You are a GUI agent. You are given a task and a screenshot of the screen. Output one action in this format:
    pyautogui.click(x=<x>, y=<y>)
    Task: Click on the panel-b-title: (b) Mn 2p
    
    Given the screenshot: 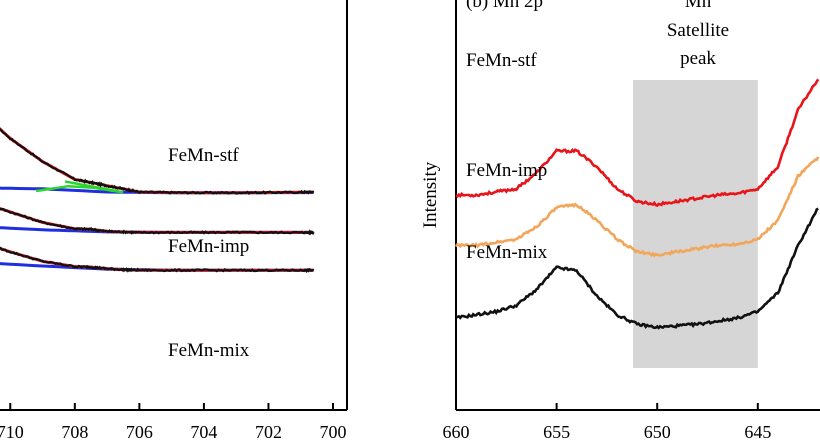 What is the action you would take?
    pyautogui.click(x=504, y=6)
    